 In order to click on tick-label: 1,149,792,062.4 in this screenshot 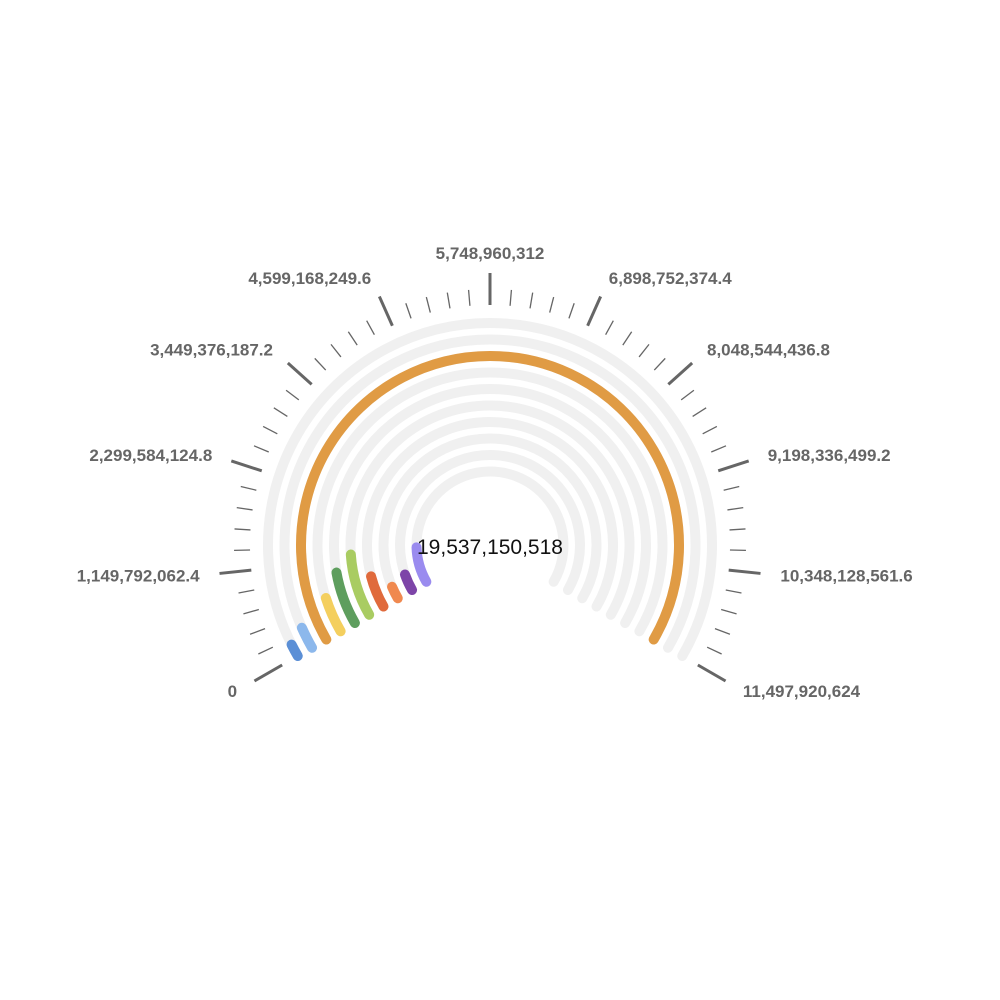, I will do `click(138, 576)`.